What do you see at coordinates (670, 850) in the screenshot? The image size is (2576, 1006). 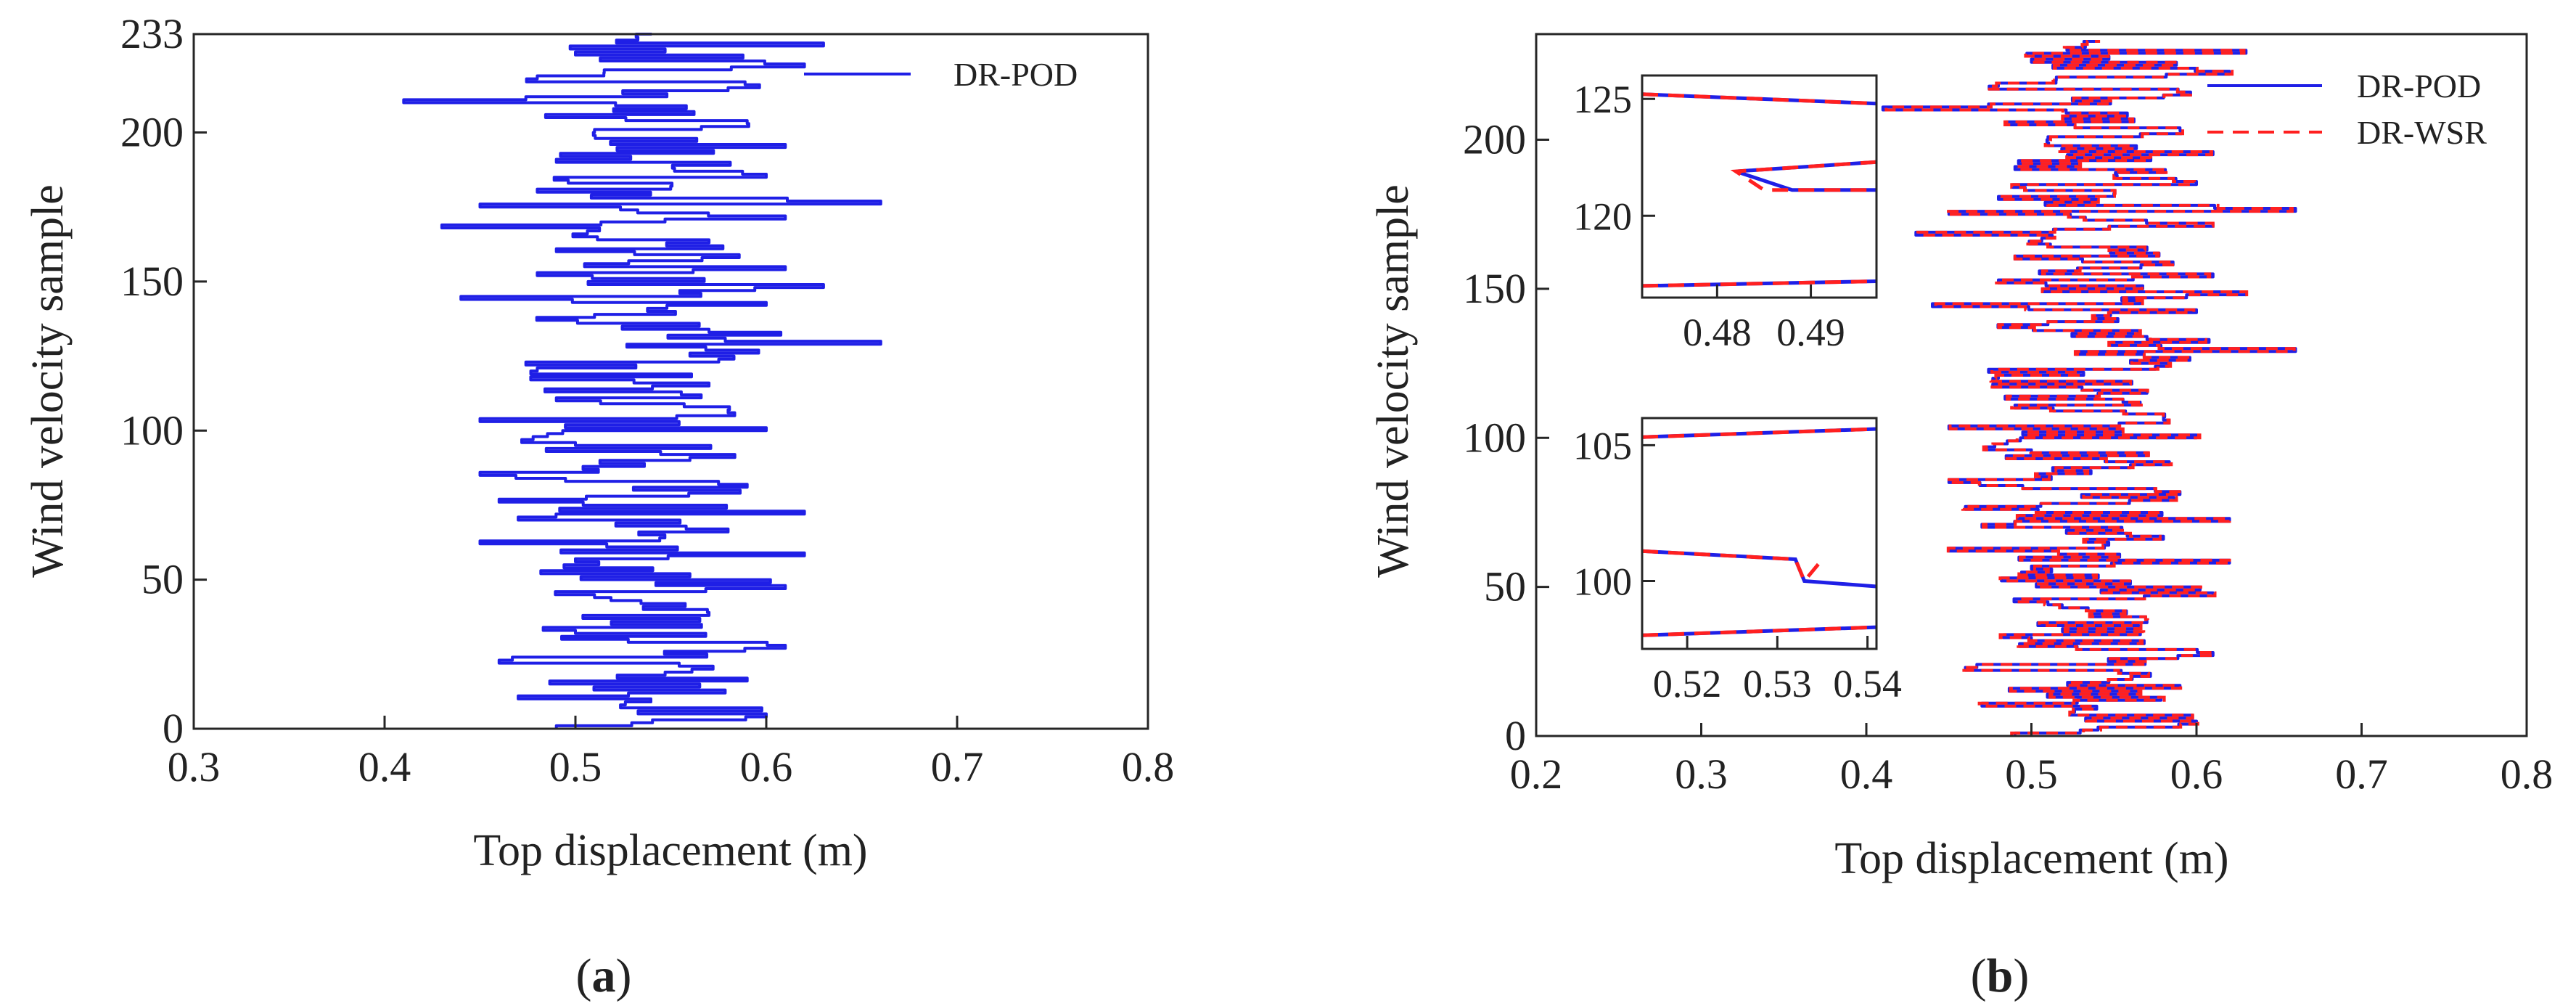 I see `panel-a-xlabel: Top displacement (m)` at bounding box center [670, 850].